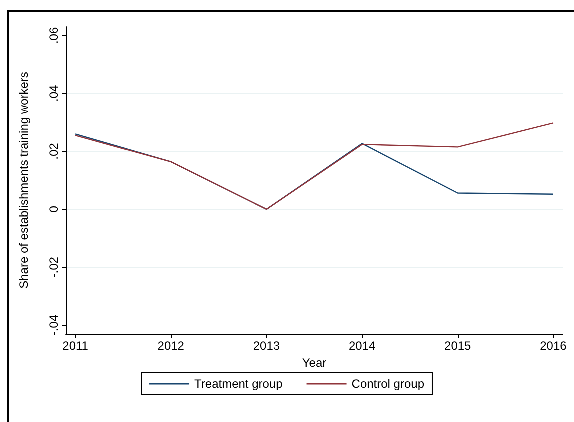  What do you see at coordinates (54, 325) in the screenshot?
I see `y-tick-label: -.04` at bounding box center [54, 325].